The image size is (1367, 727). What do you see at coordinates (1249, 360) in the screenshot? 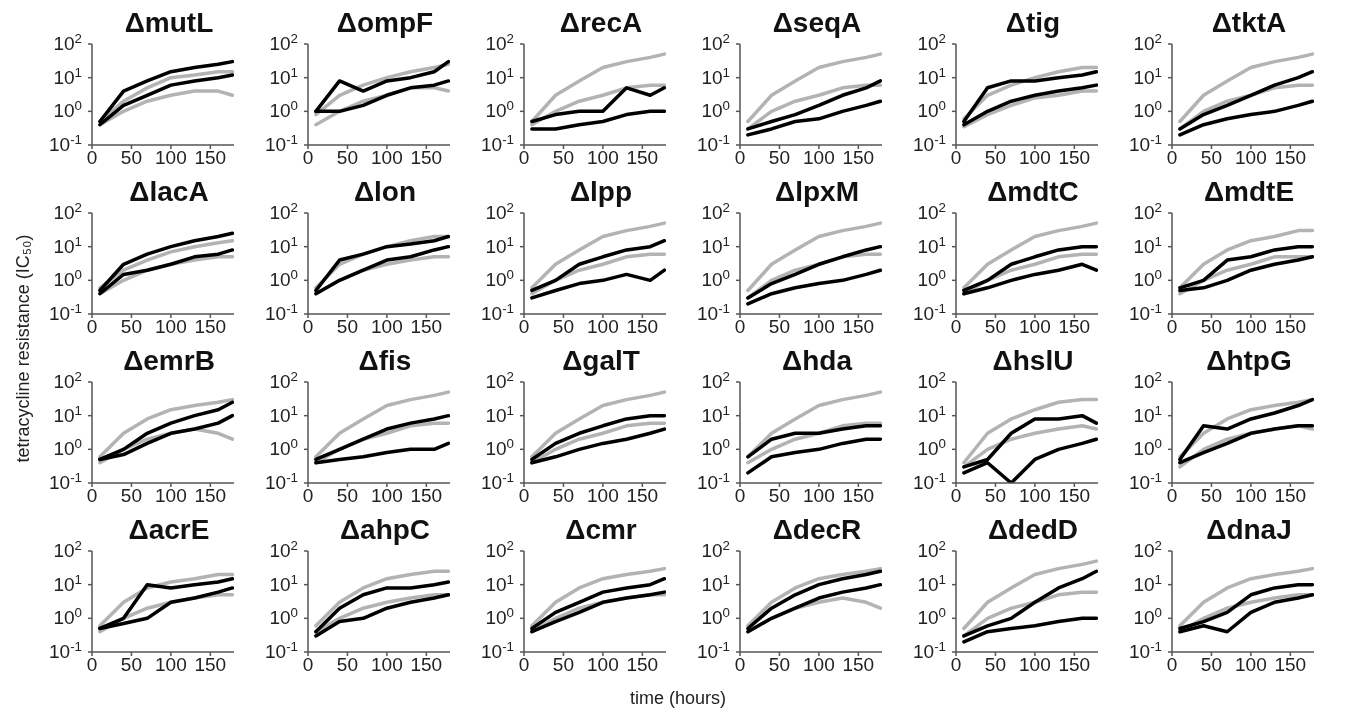
I see `chart-title: ΔhtpG` at bounding box center [1249, 360].